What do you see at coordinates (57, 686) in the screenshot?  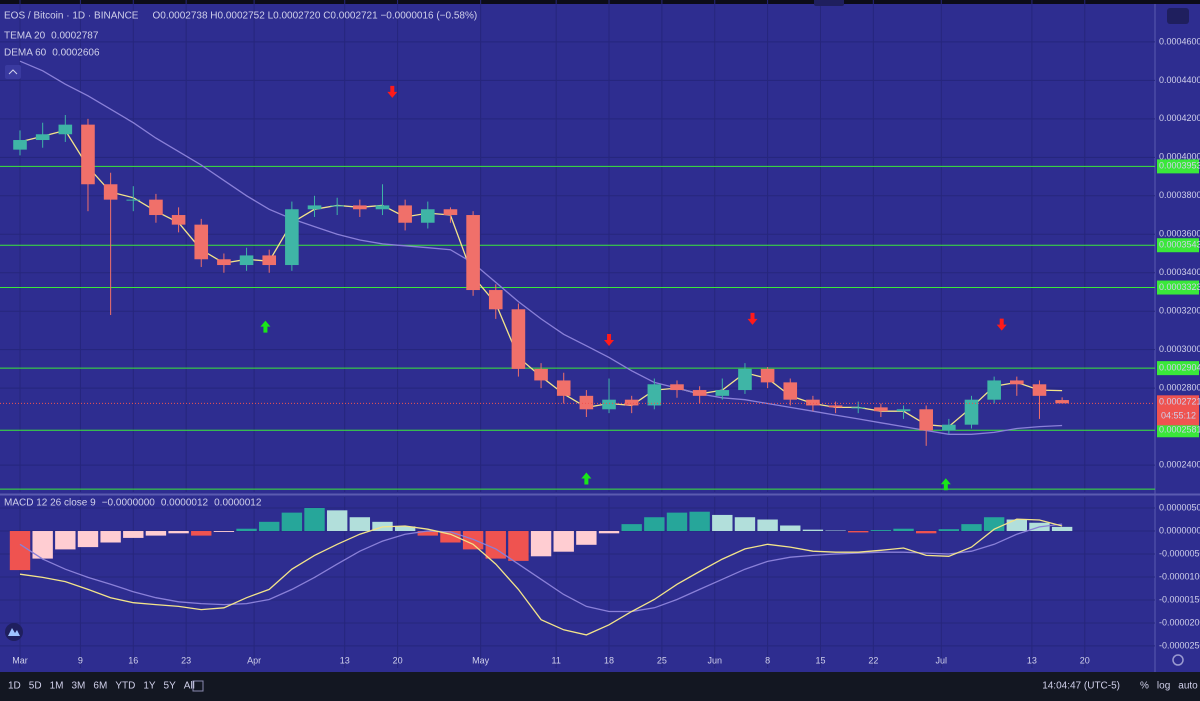 I see `range-button: 1M` at bounding box center [57, 686].